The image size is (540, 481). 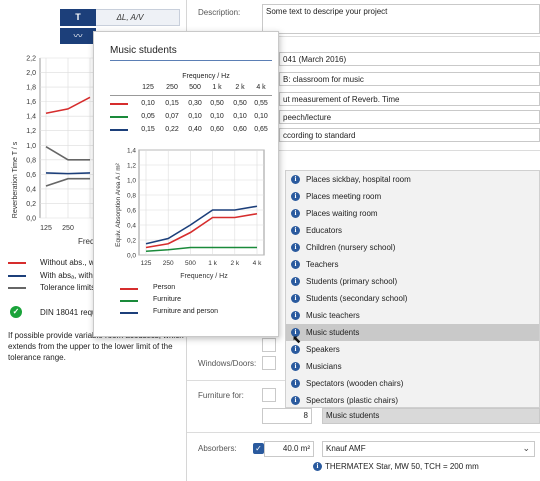 What do you see at coordinates (258, 448) in the screenshot?
I see `absorbers-checkbox: ✓` at bounding box center [258, 448].